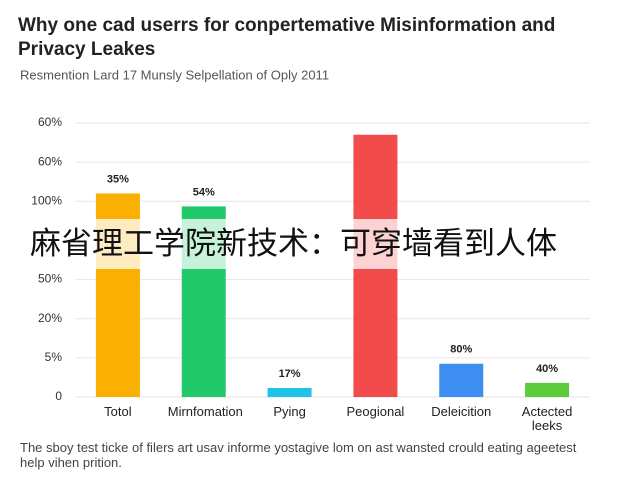 This screenshot has width=640, height=480. Describe the element at coordinates (54, 357) in the screenshot. I see `y-tick-label: 5%` at that location.